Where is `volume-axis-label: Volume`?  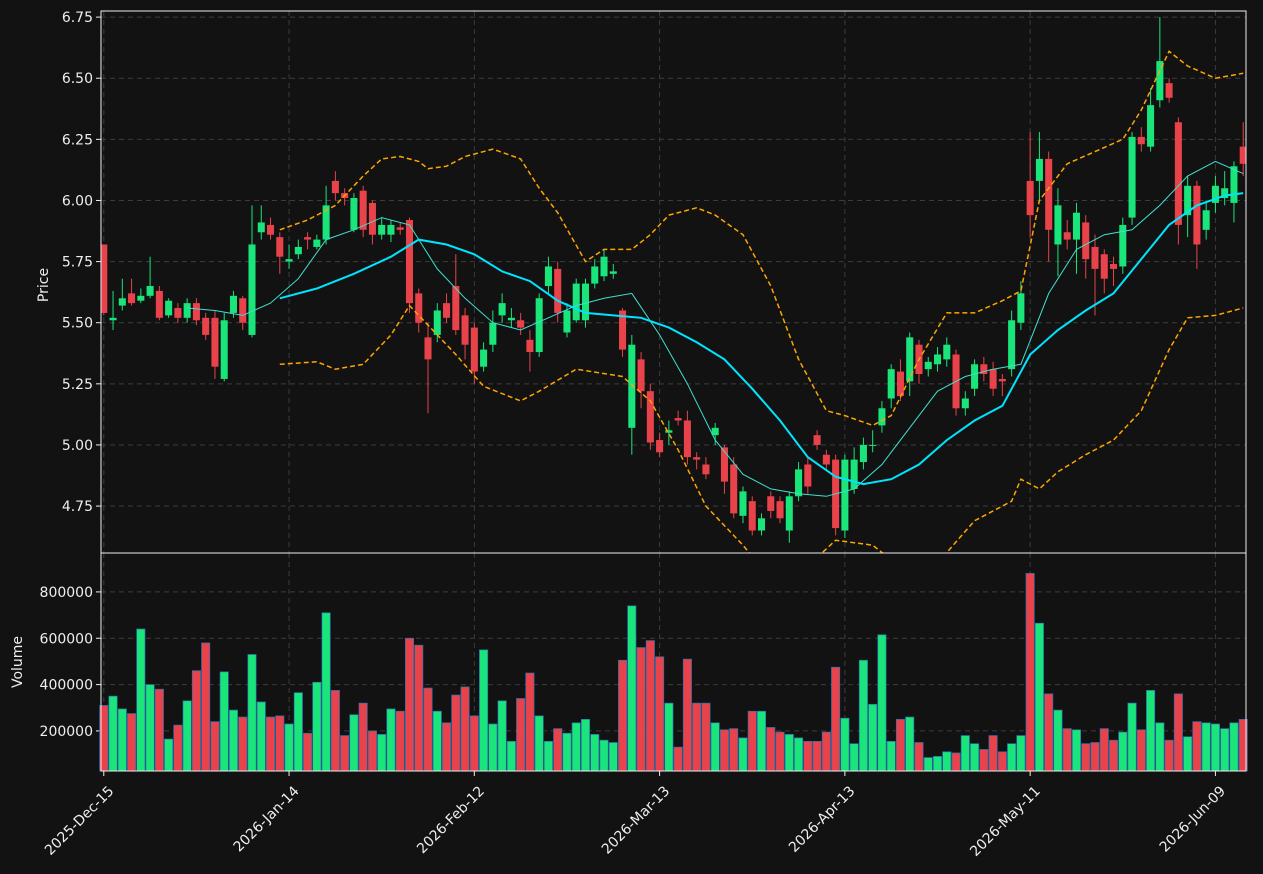
volume-axis-label: Volume is located at coordinates (18, 662).